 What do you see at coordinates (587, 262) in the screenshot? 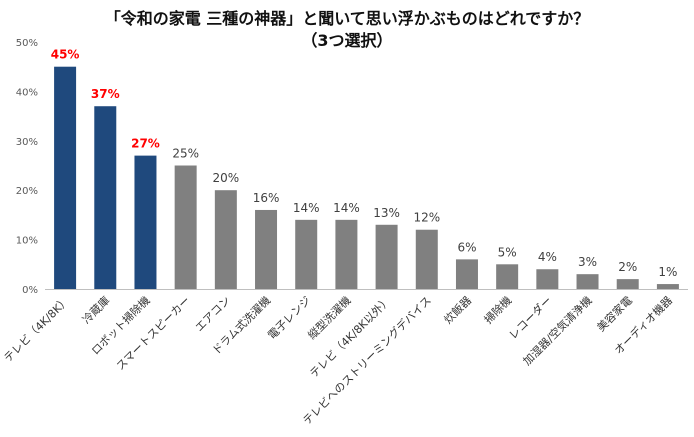
I see `data-label: 3%` at bounding box center [587, 262].